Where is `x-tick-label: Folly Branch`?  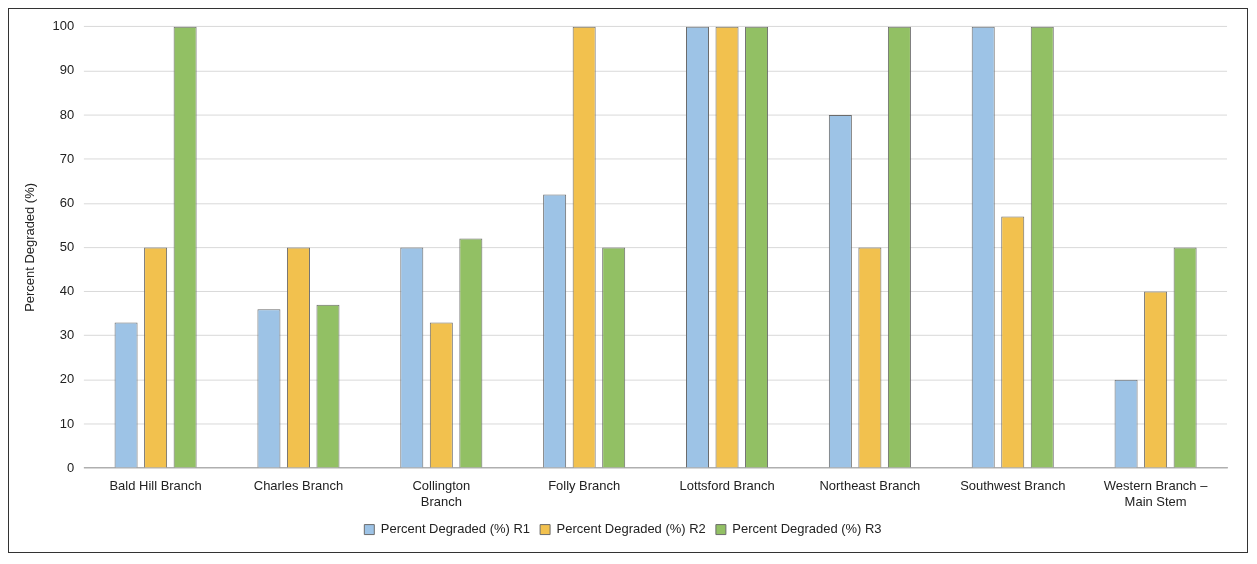
x-tick-label: Folly Branch is located at coordinates (584, 486).